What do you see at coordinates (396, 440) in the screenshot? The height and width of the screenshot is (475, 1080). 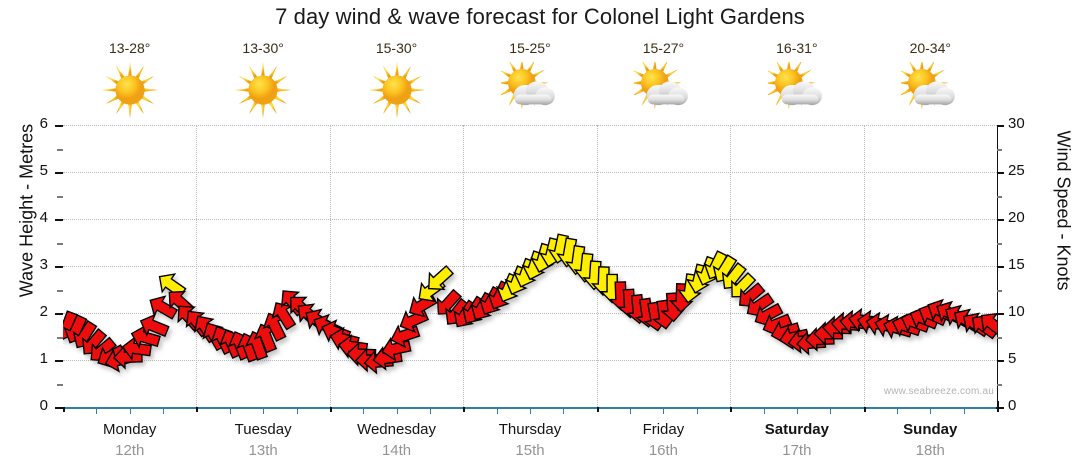 I see `day-label-wednesday: Wednesday 14th` at bounding box center [396, 440].